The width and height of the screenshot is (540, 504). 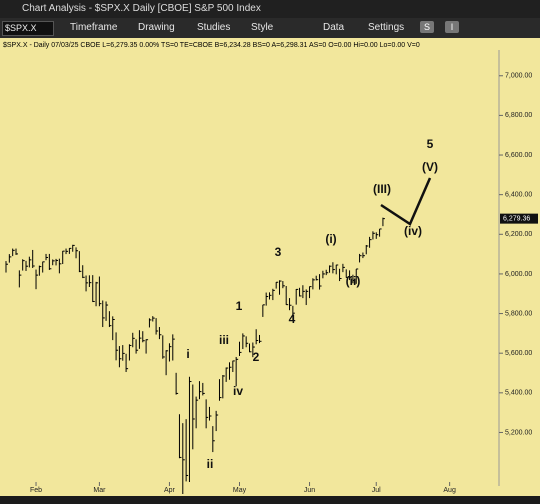 What do you see at coordinates (518, 76) in the screenshot?
I see `y-tick-label: 7,000.00` at bounding box center [518, 76].